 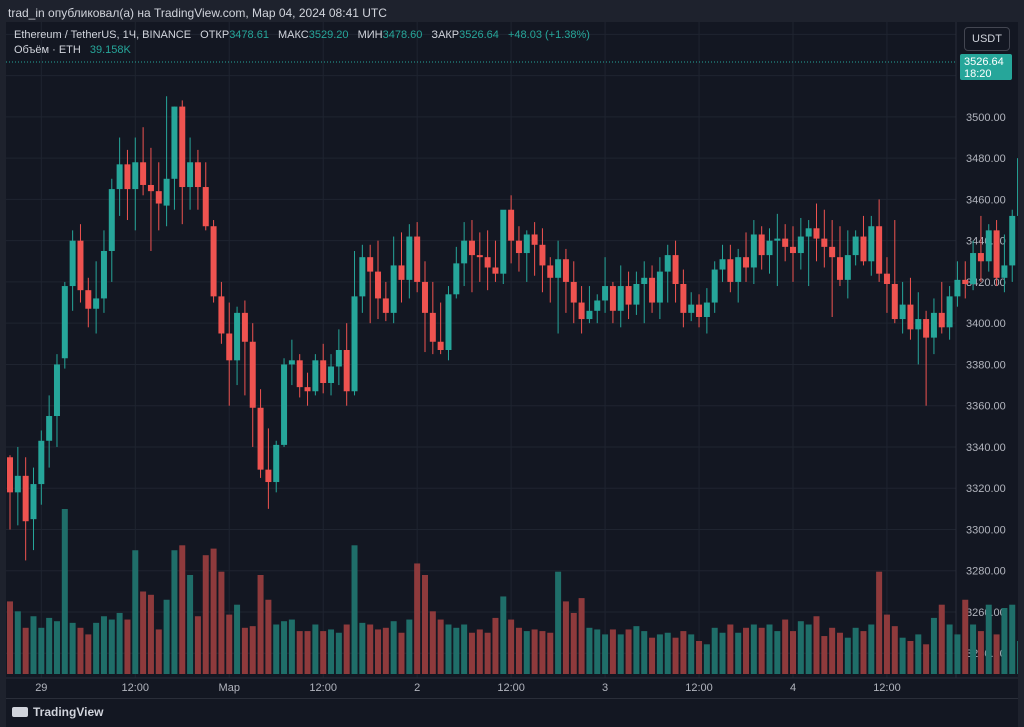 What do you see at coordinates (57, 712) in the screenshot?
I see `tradingview-logo: TradingView` at bounding box center [57, 712].